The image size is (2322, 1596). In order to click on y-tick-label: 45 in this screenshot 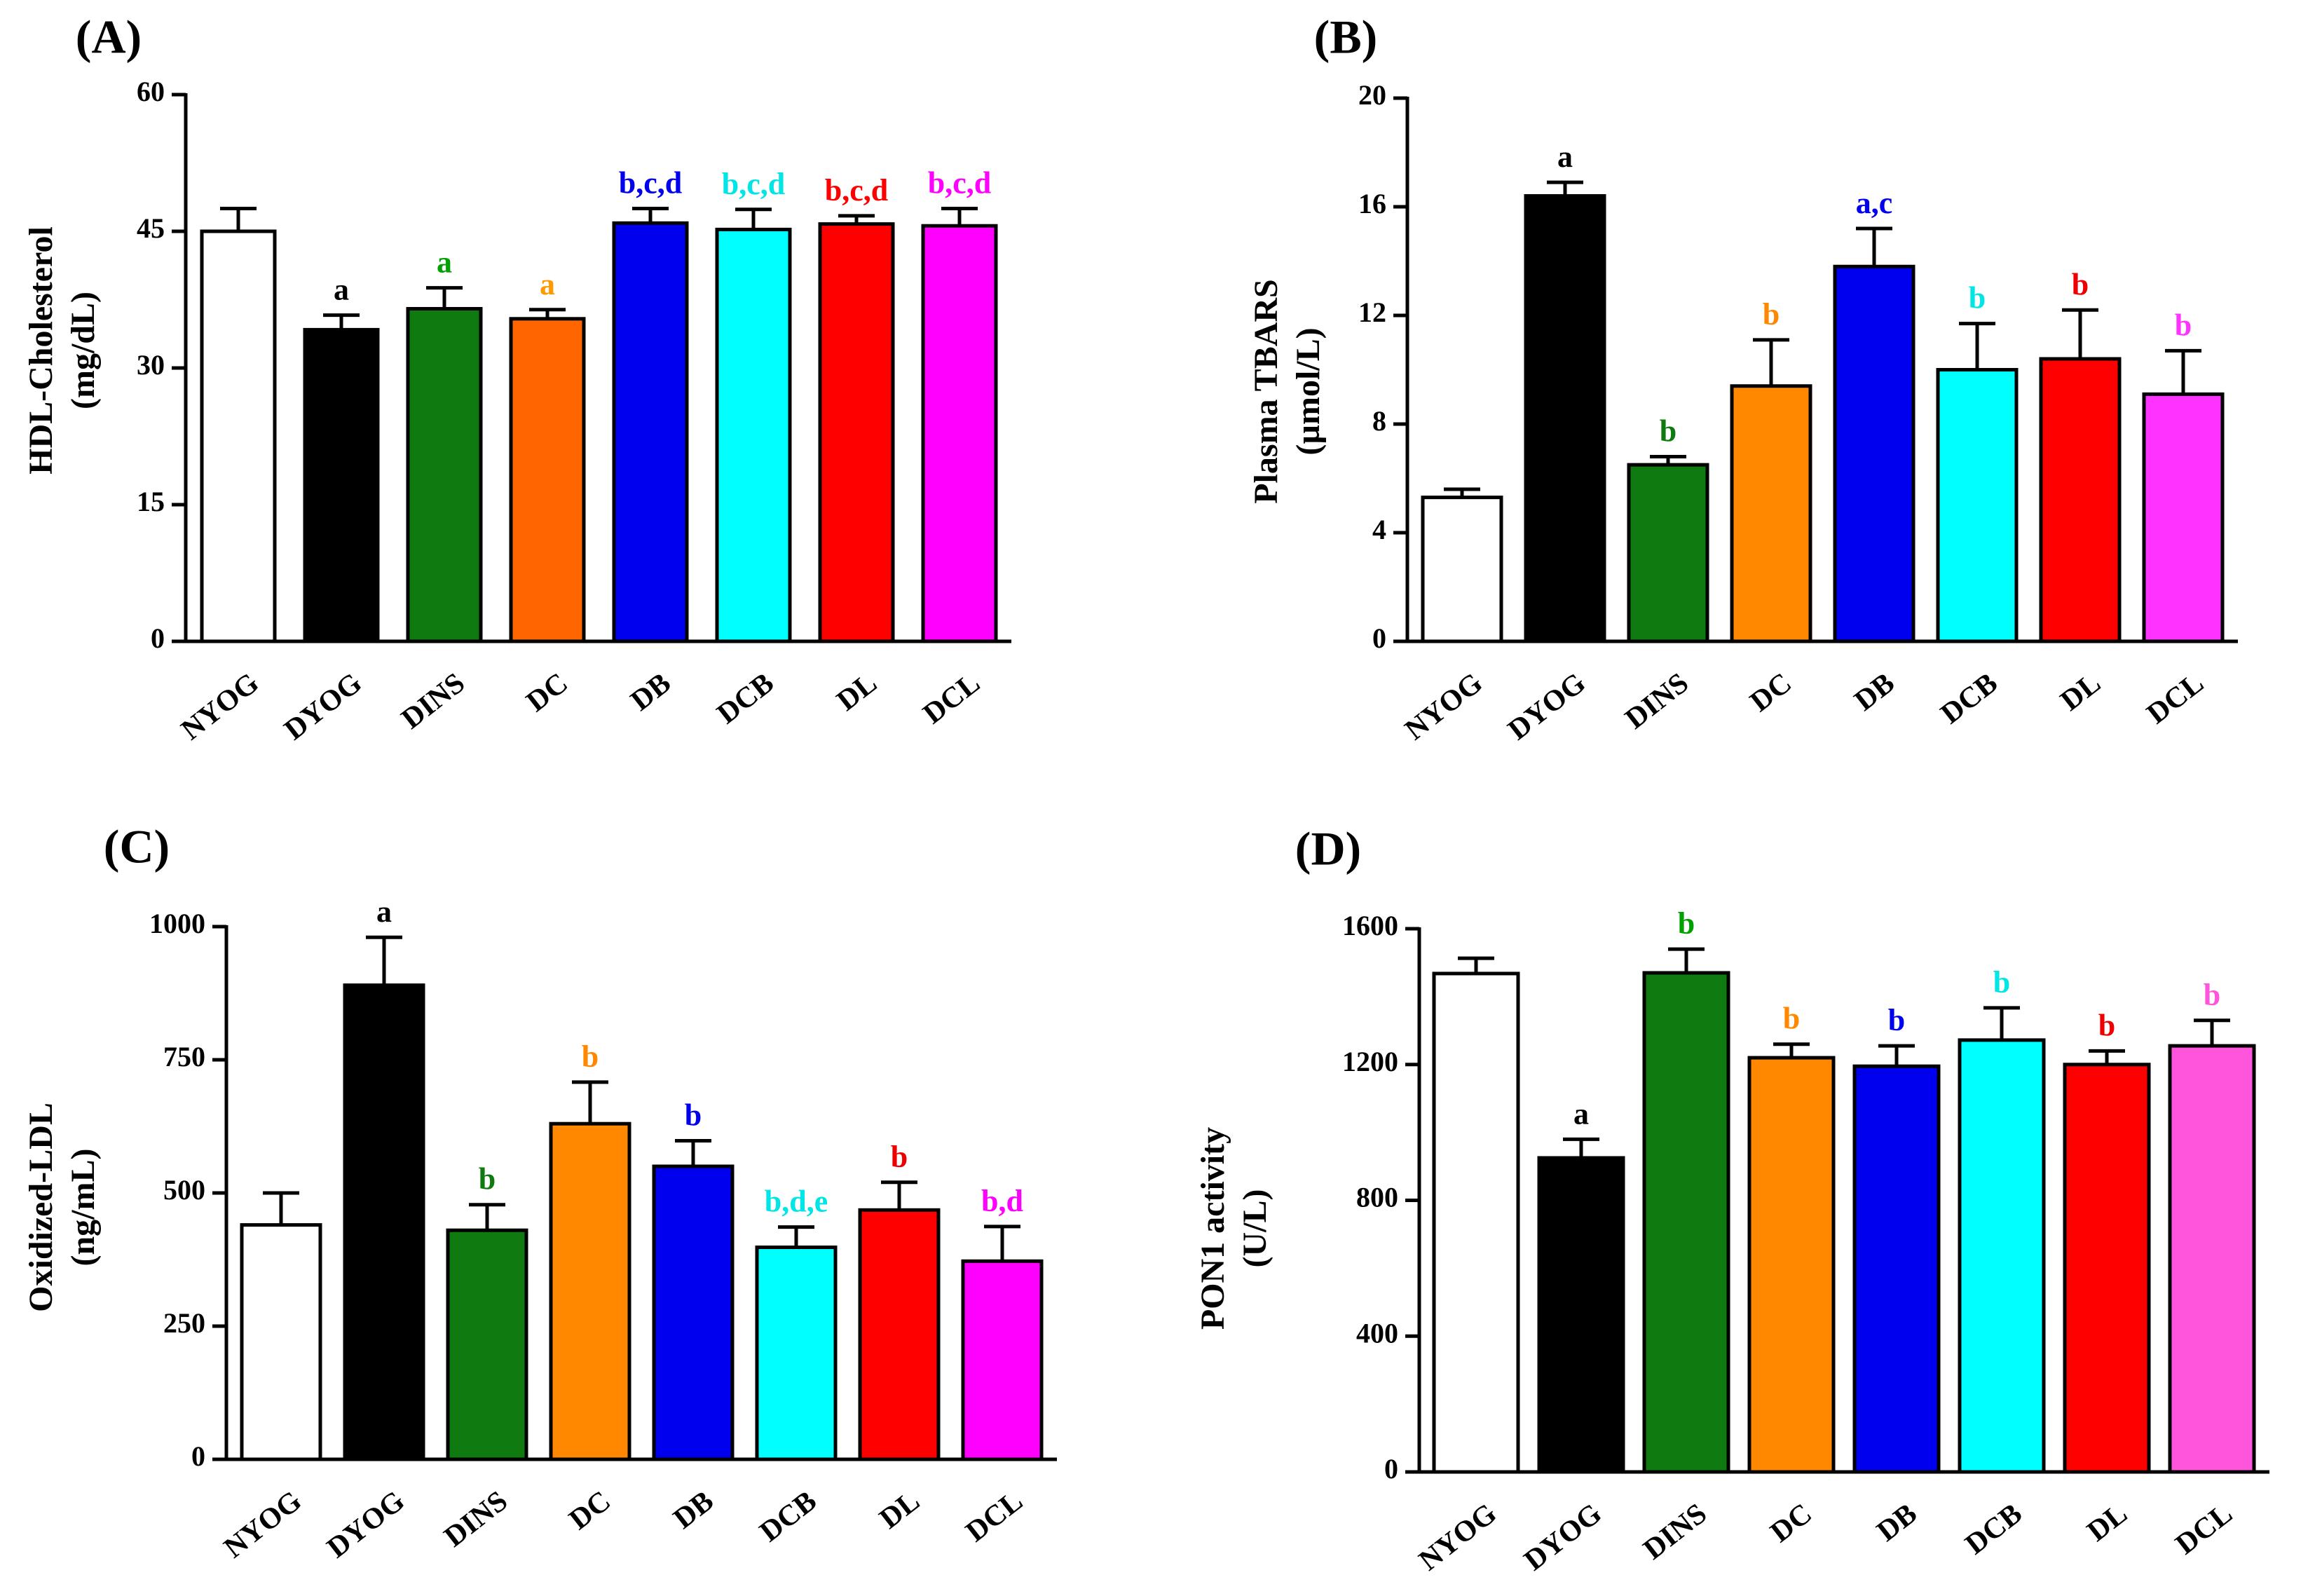, I will do `click(151, 228)`.